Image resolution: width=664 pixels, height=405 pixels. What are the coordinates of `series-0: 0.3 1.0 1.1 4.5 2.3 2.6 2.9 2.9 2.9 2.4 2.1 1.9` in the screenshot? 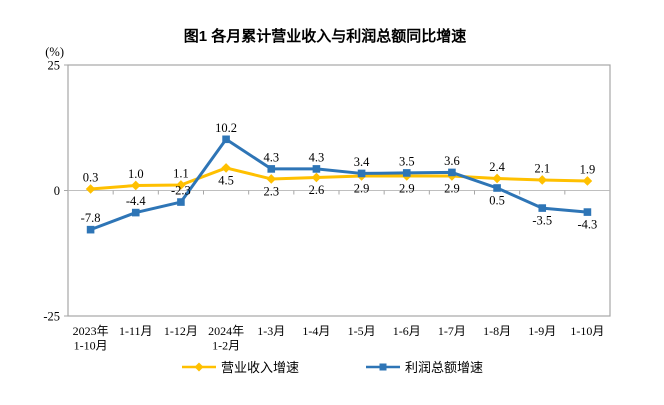 It's located at (339, 179).